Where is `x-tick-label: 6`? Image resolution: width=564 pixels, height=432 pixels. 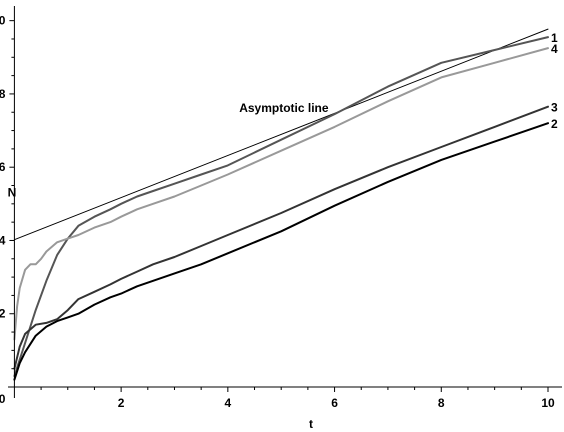 x-tick-label: 6 is located at coordinates (334, 403).